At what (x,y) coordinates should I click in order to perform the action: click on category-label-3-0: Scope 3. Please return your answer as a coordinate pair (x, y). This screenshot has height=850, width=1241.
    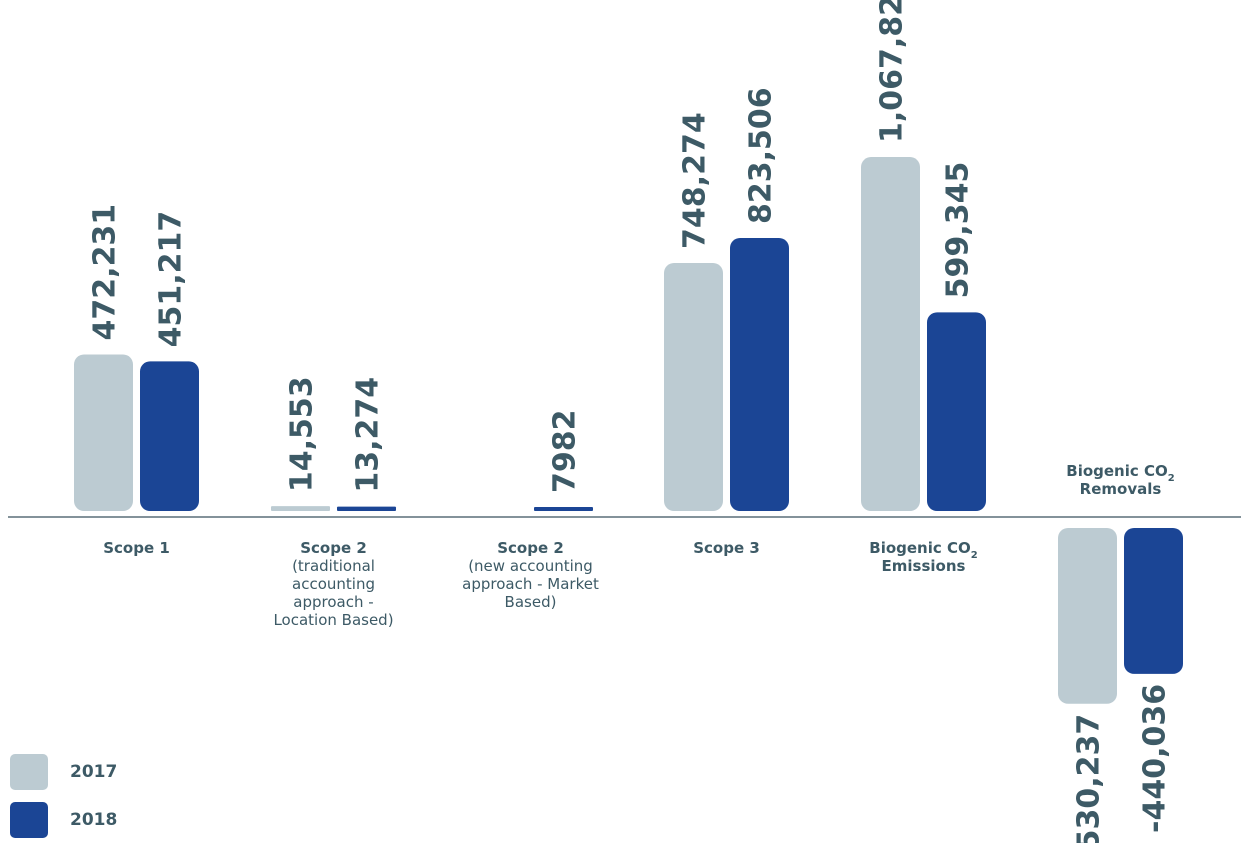
    Looking at the image, I should click on (726, 548).